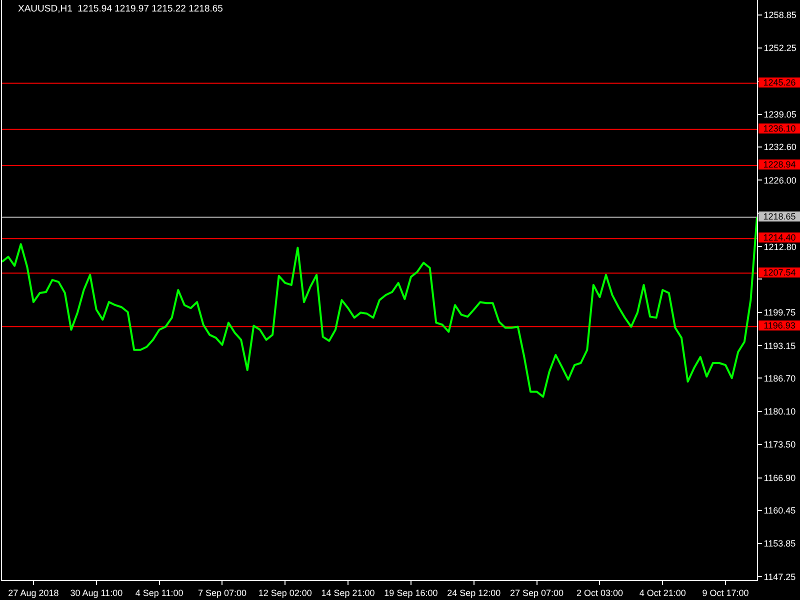  I want to click on y-tick-label: 1147.25, so click(780, 577).